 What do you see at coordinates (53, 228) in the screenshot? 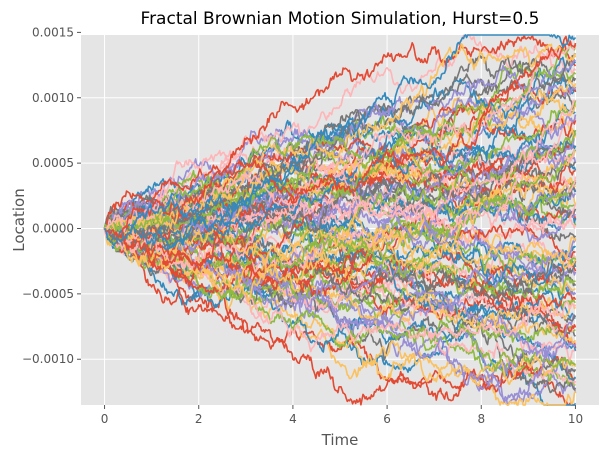
I see `y-tick-label: 0.0000` at bounding box center [53, 228].